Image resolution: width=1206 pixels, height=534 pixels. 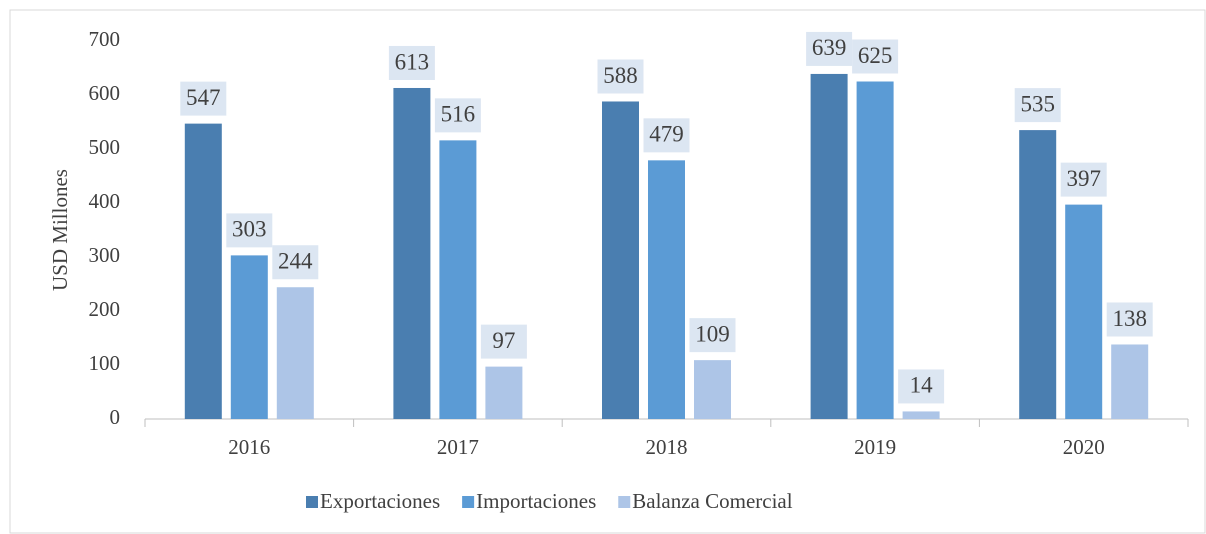 I want to click on value-label: 109, so click(x=712, y=333).